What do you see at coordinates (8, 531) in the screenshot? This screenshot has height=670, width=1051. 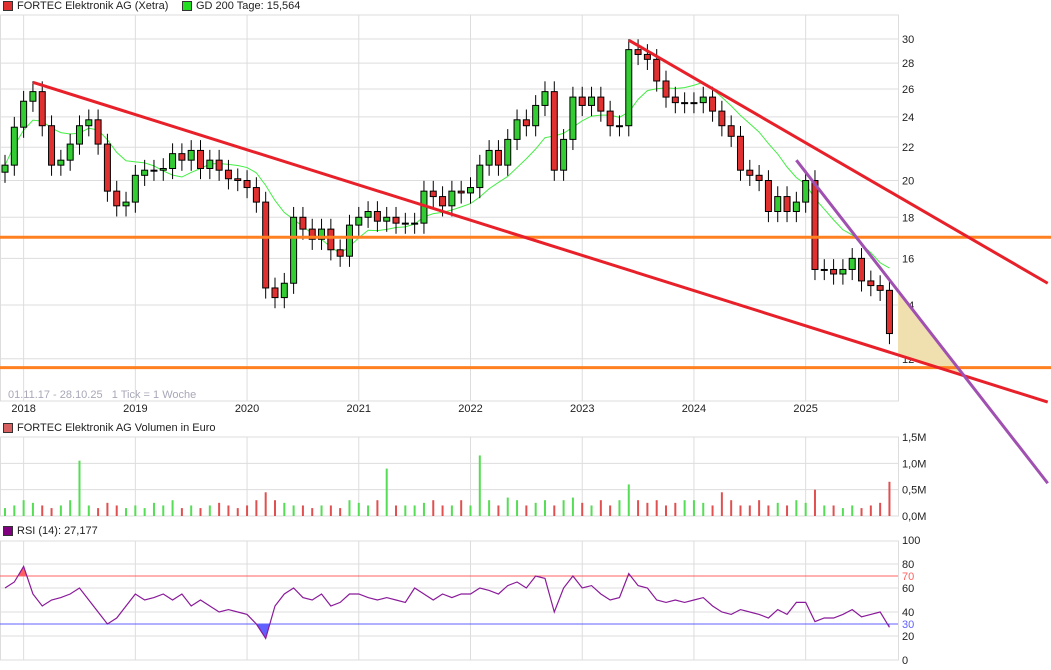 I see `rsi-legend-swatch` at bounding box center [8, 531].